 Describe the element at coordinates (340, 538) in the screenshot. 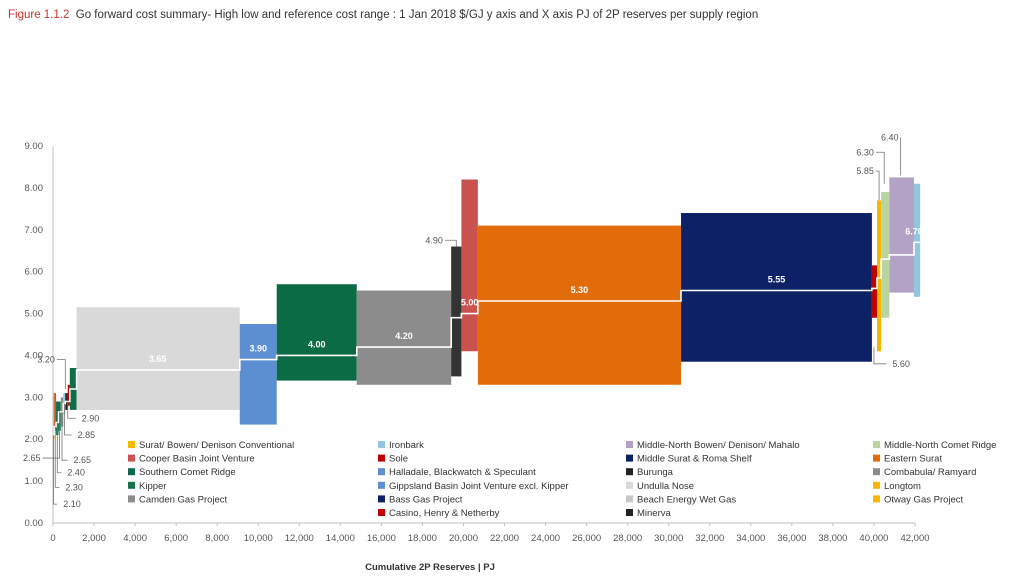

I see `x-tick-label: 14,000` at that location.